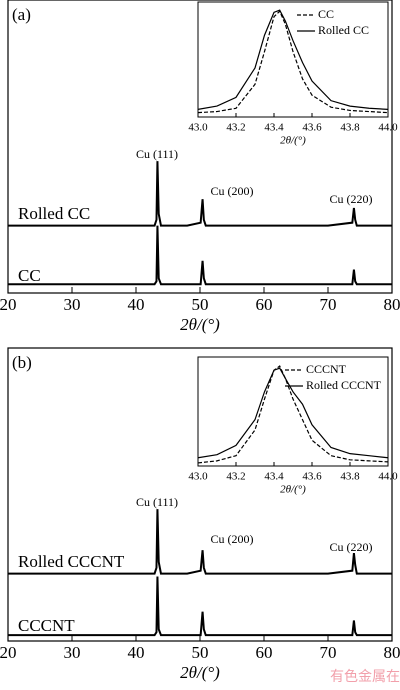 This screenshot has height=690, width=400. What do you see at coordinates (29, 275) in the screenshot?
I see `curve-label: CC` at bounding box center [29, 275].